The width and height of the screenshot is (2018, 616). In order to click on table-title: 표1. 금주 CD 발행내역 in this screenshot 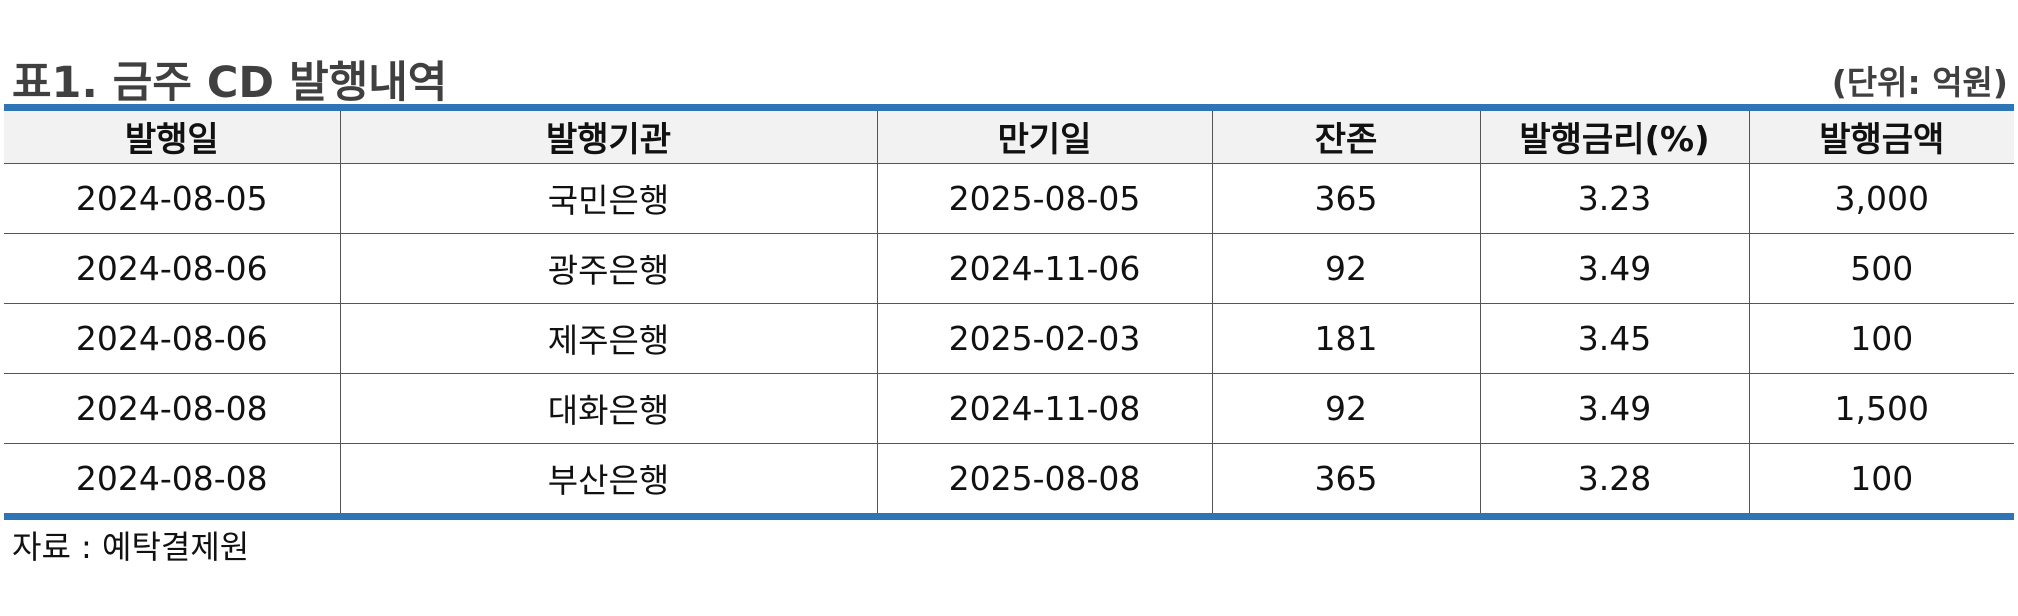, I will do `click(230, 83)`.